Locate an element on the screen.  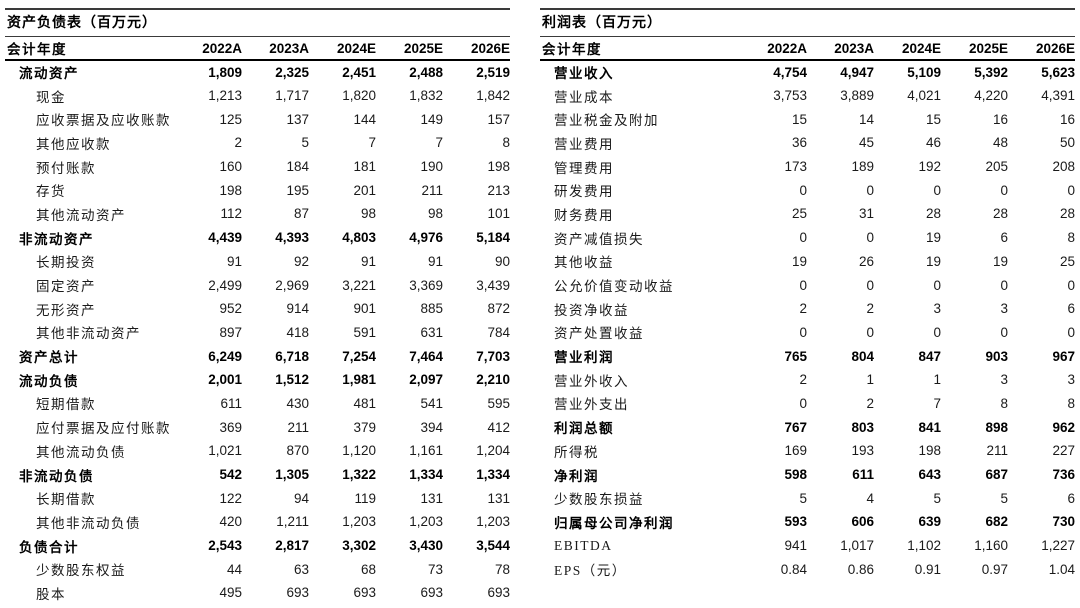
table-row: 流动资产 1,809 2,325 2,451 2,488 2,519 is located at coordinates (257, 72).